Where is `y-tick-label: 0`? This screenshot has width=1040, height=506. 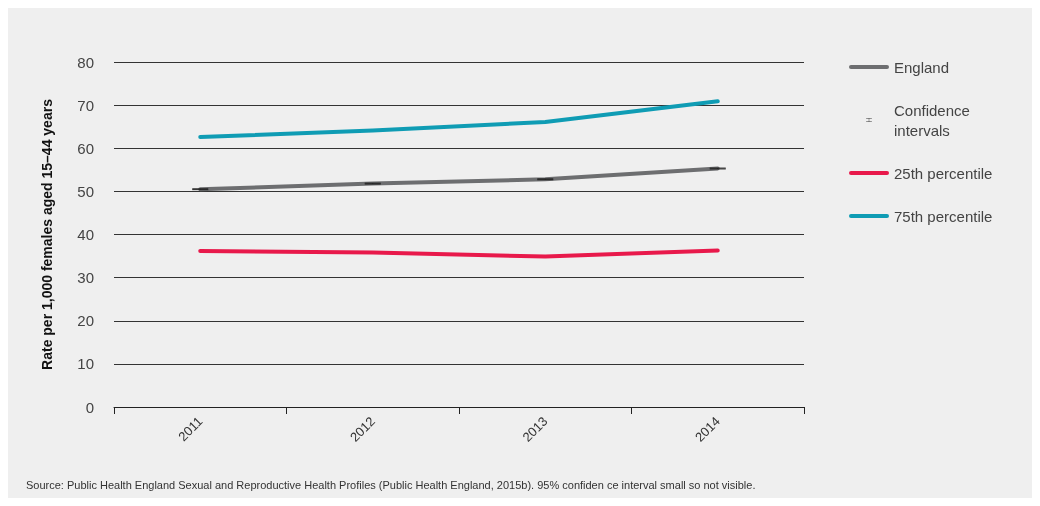
y-tick-label: 0 is located at coordinates (89, 407).